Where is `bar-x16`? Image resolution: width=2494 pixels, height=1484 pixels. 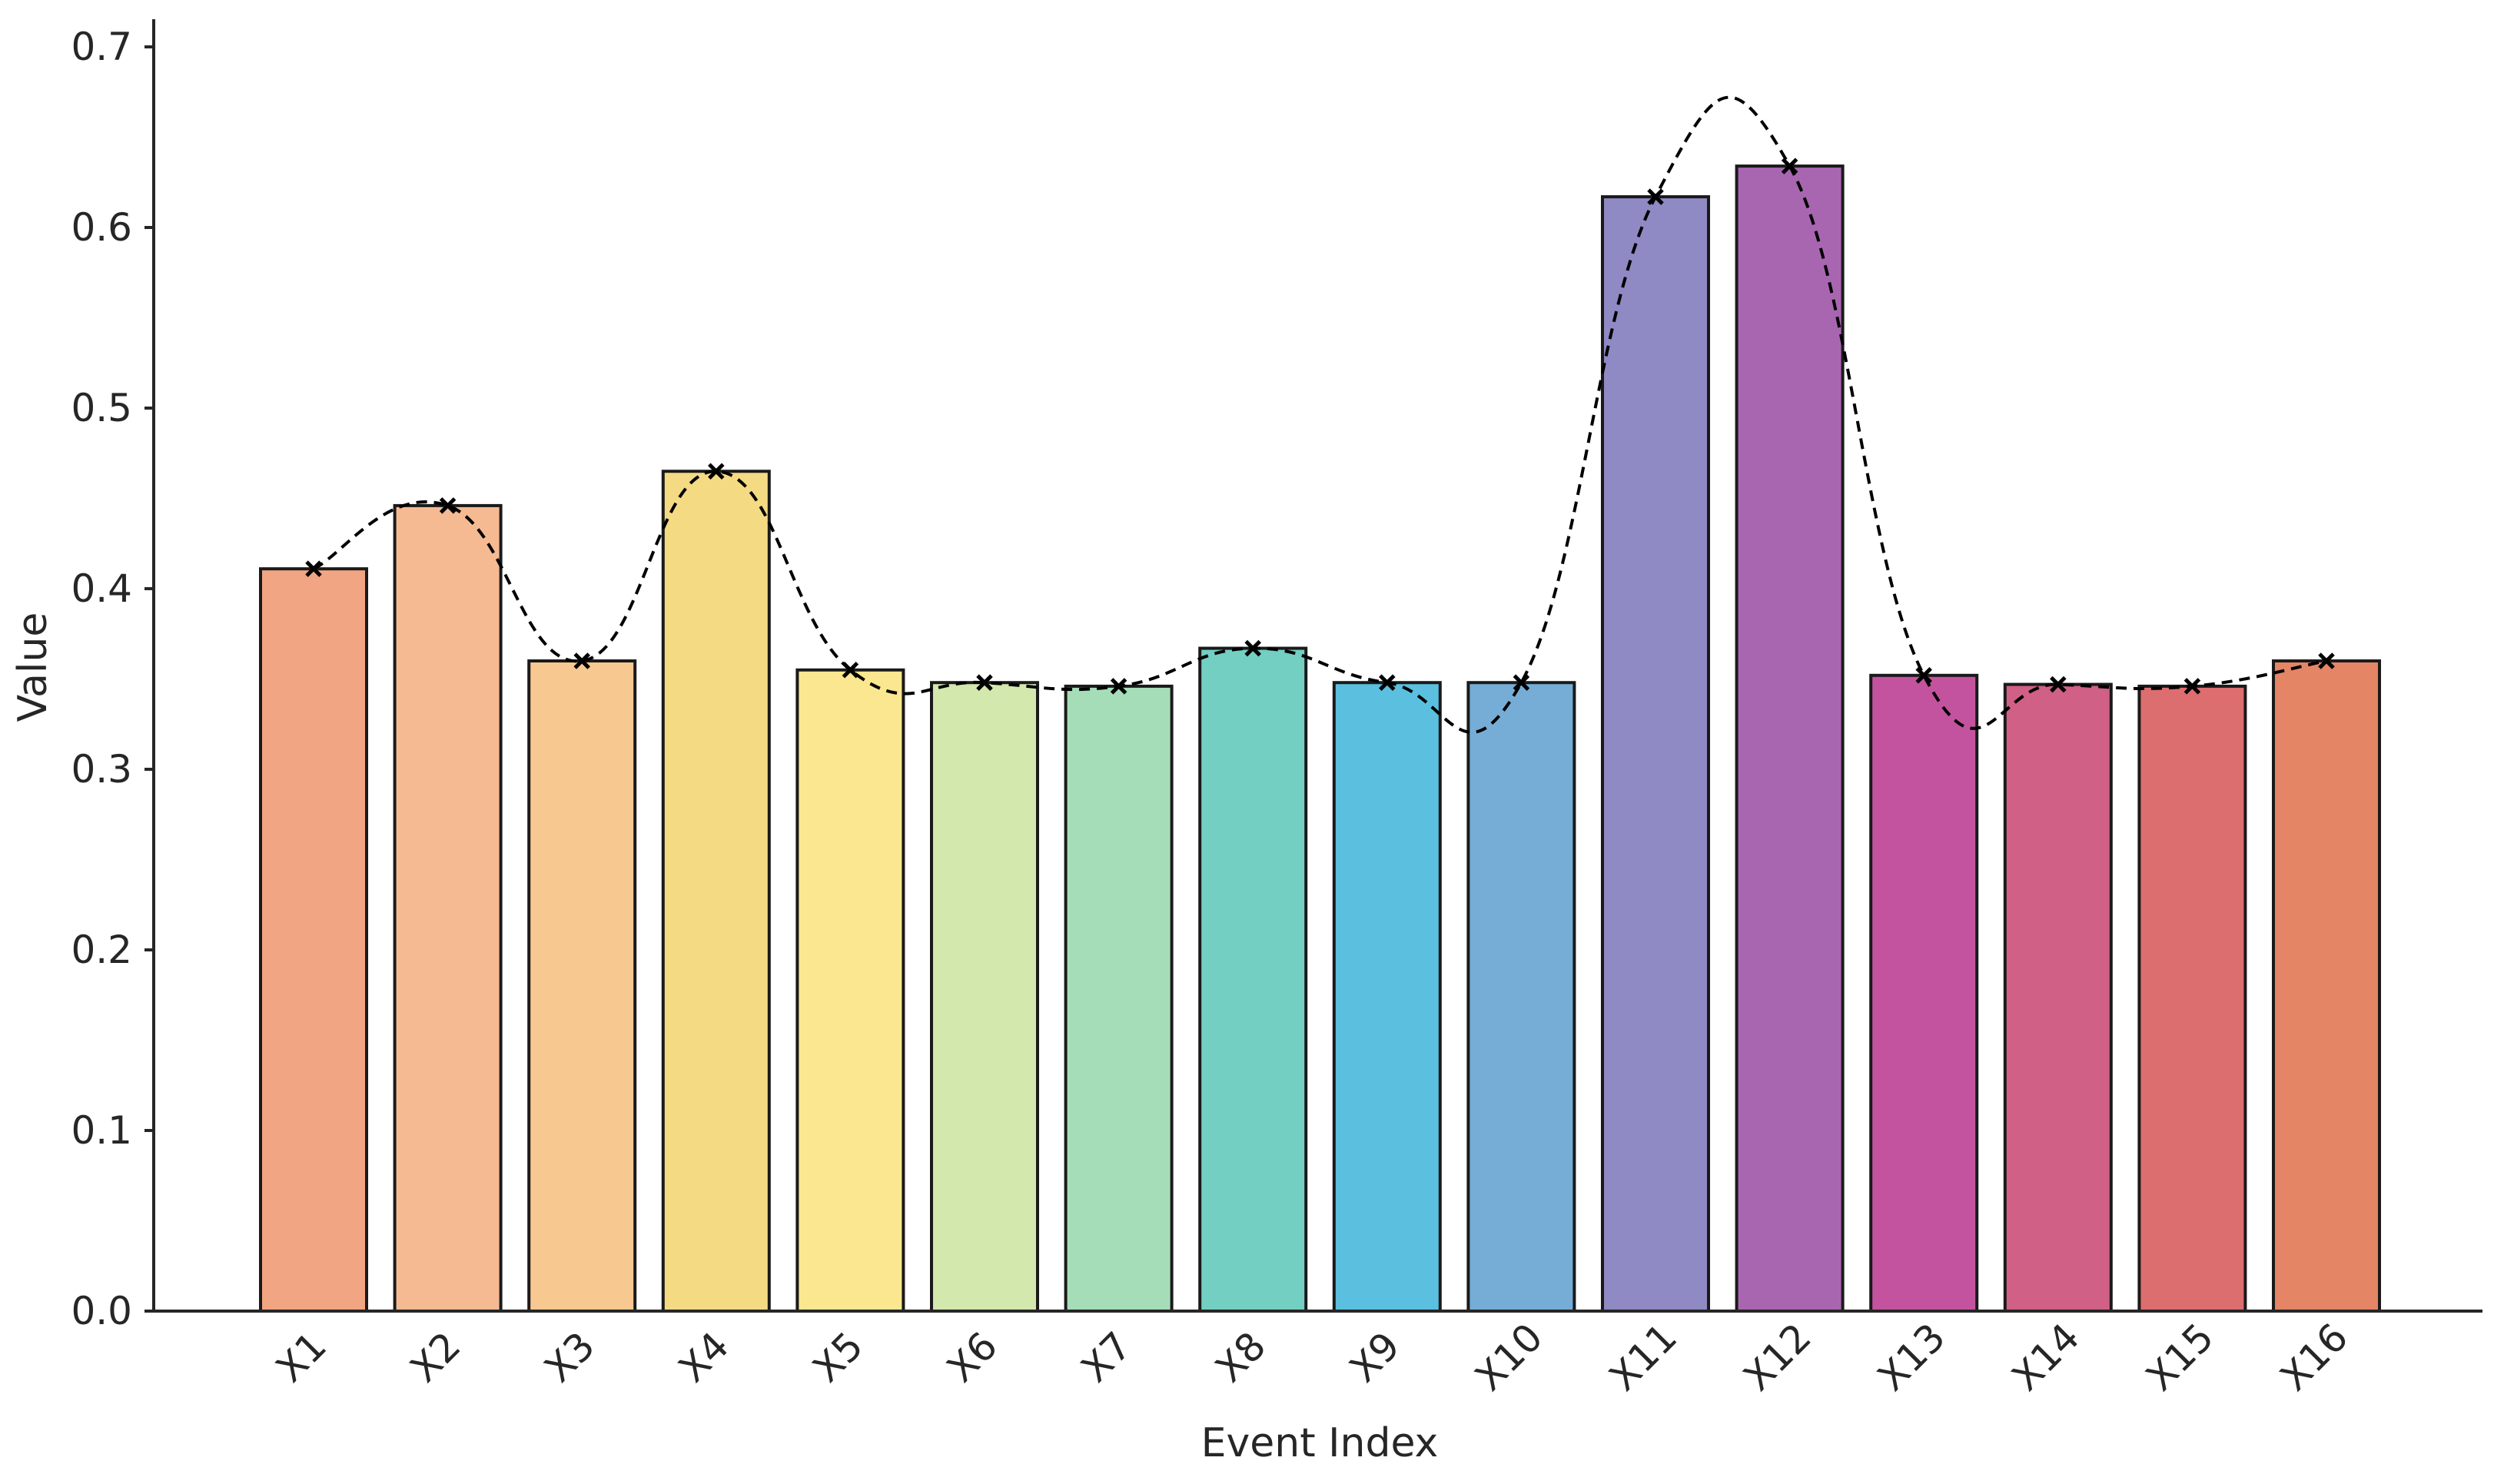 bar-x16 is located at coordinates (2326, 986).